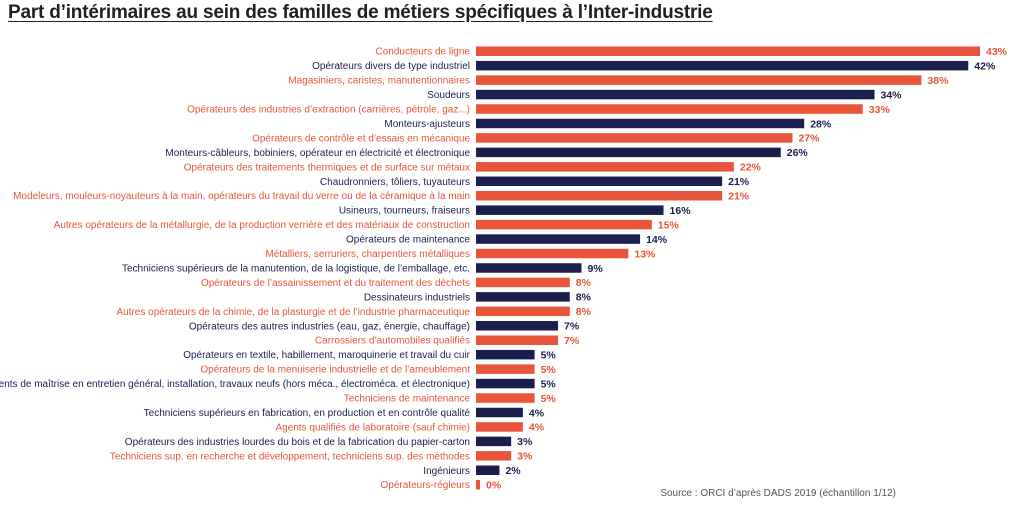  Describe the element at coordinates (821, 124) in the screenshot. I see `value-label-6: 28%` at that location.